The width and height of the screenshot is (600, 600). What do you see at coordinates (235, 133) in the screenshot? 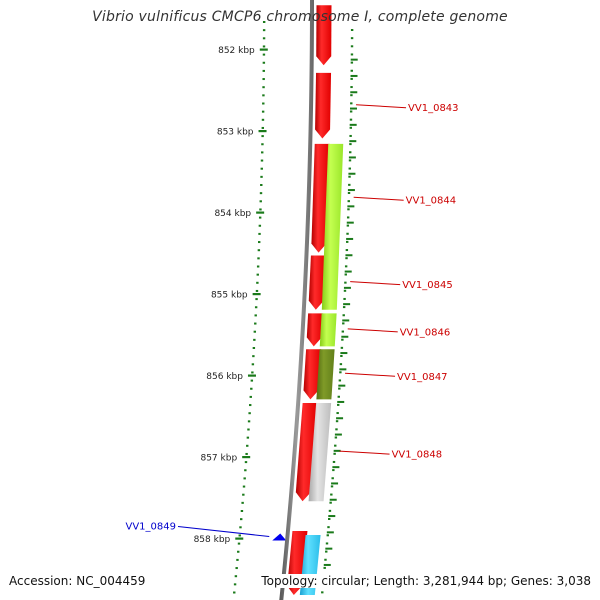
I see `scale-tick-label: 853 kbp` at bounding box center [235, 133].